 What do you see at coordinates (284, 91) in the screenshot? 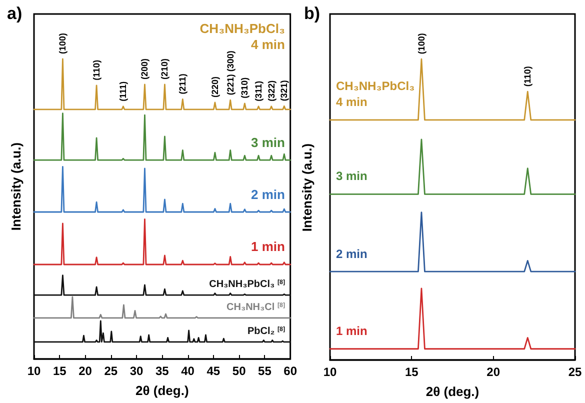
I see `annotation: (321)` at bounding box center [284, 91].